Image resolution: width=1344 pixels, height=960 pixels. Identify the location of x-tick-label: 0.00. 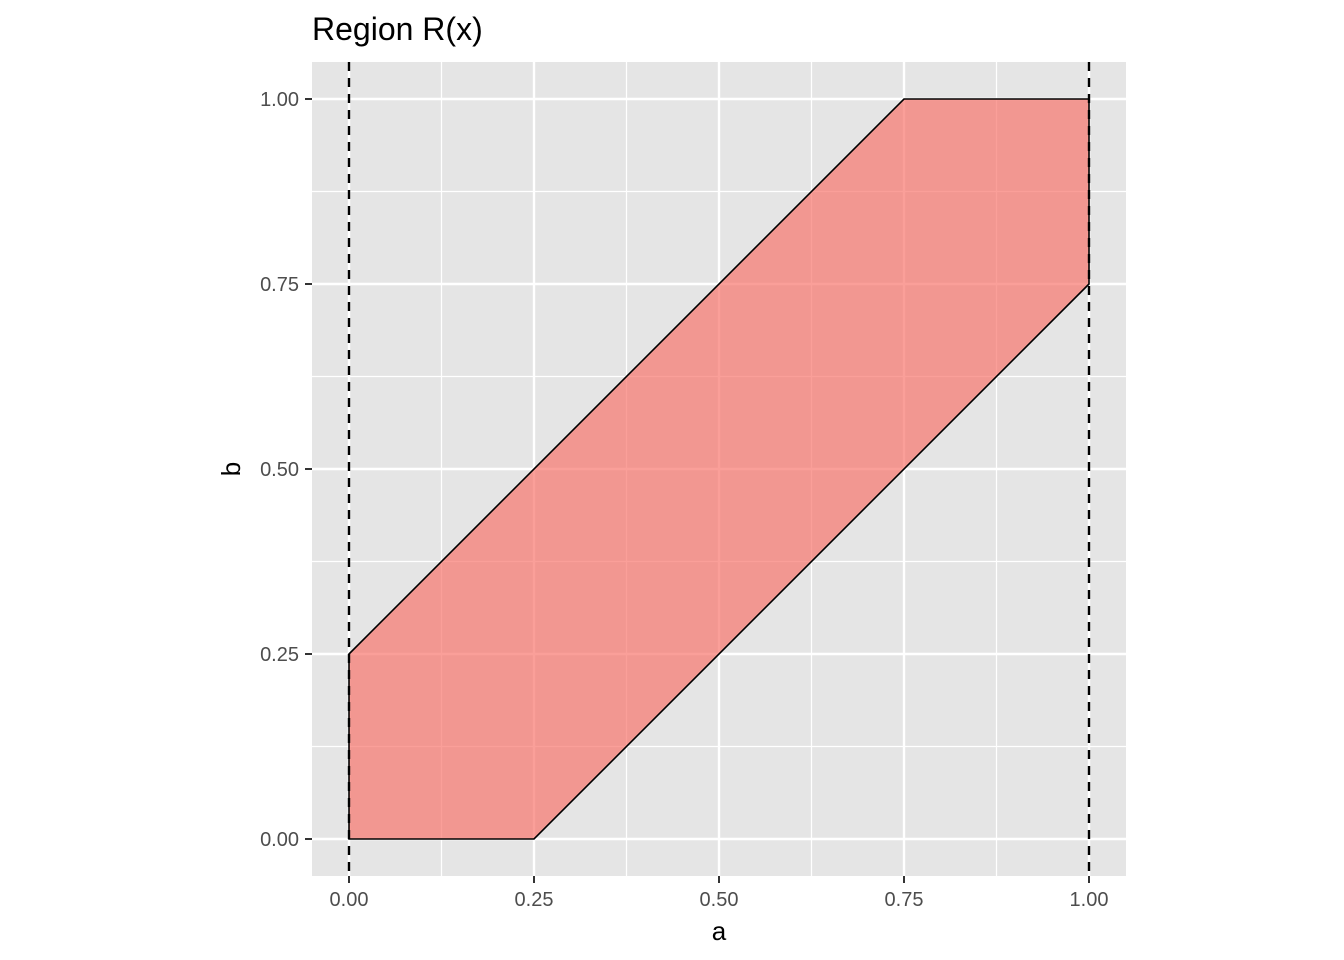
(349, 900).